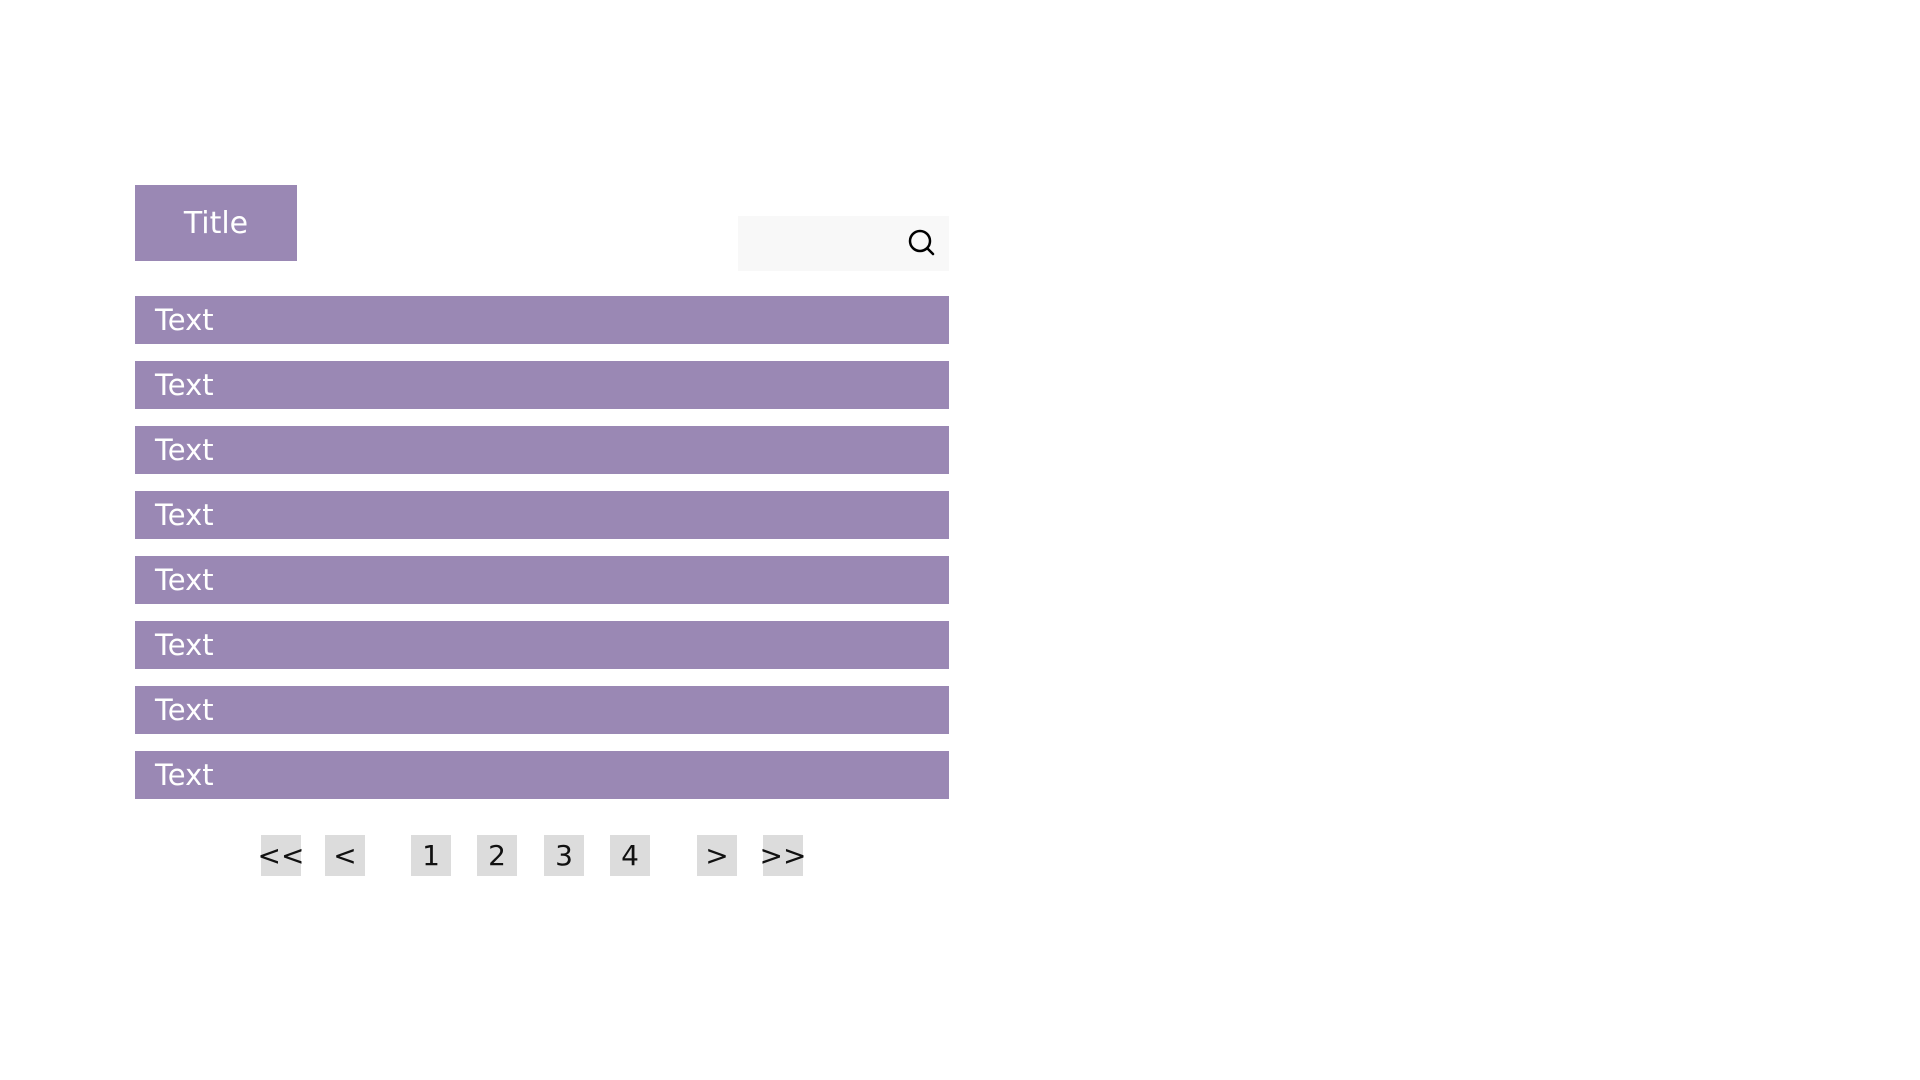 The image size is (1920, 1080). I want to click on next-page-button: >, so click(717, 855).